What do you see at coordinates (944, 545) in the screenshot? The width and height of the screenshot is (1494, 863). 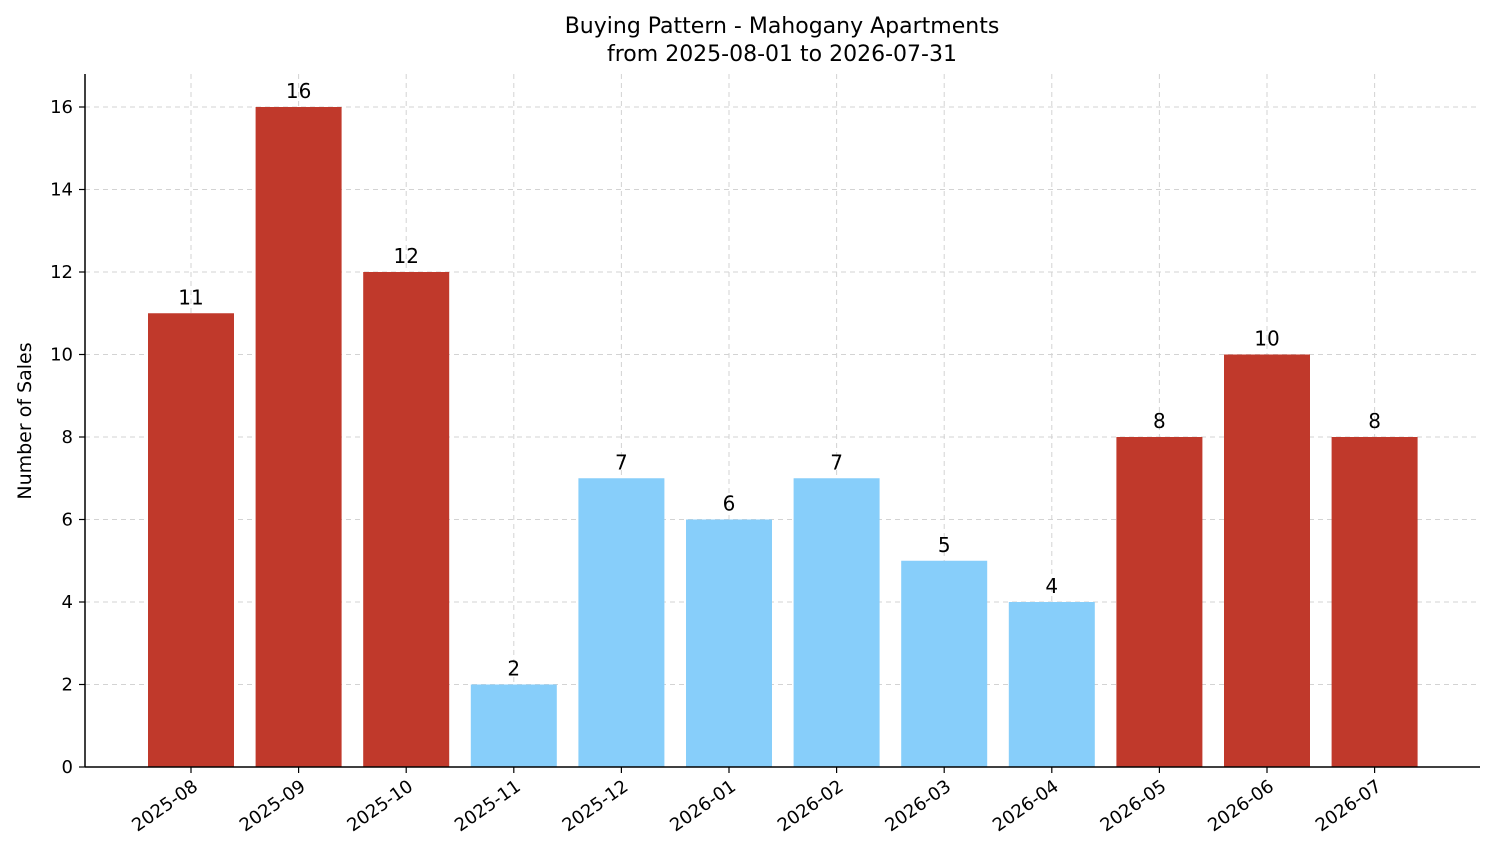 I see `data-label-2026-03: 5` at bounding box center [944, 545].